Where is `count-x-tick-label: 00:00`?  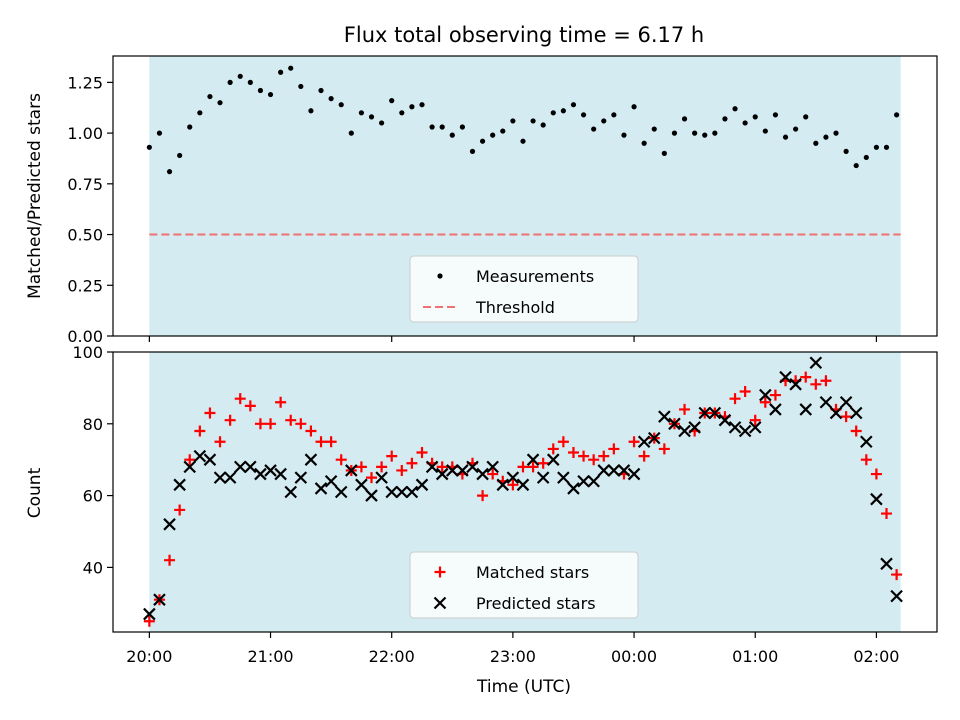
count-x-tick-label: 00:00 is located at coordinates (634, 656).